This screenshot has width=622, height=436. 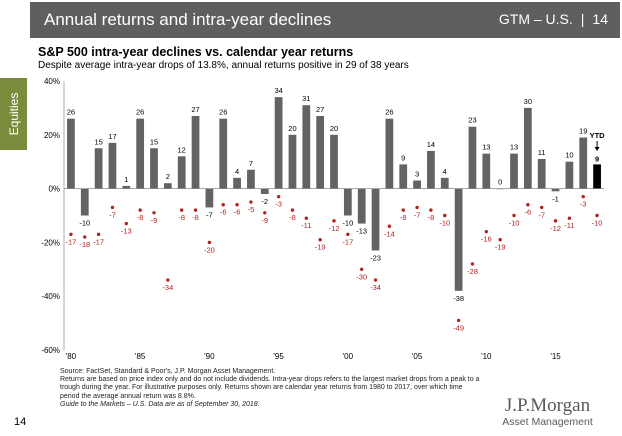 I want to click on return-label: 2, so click(x=168, y=176).